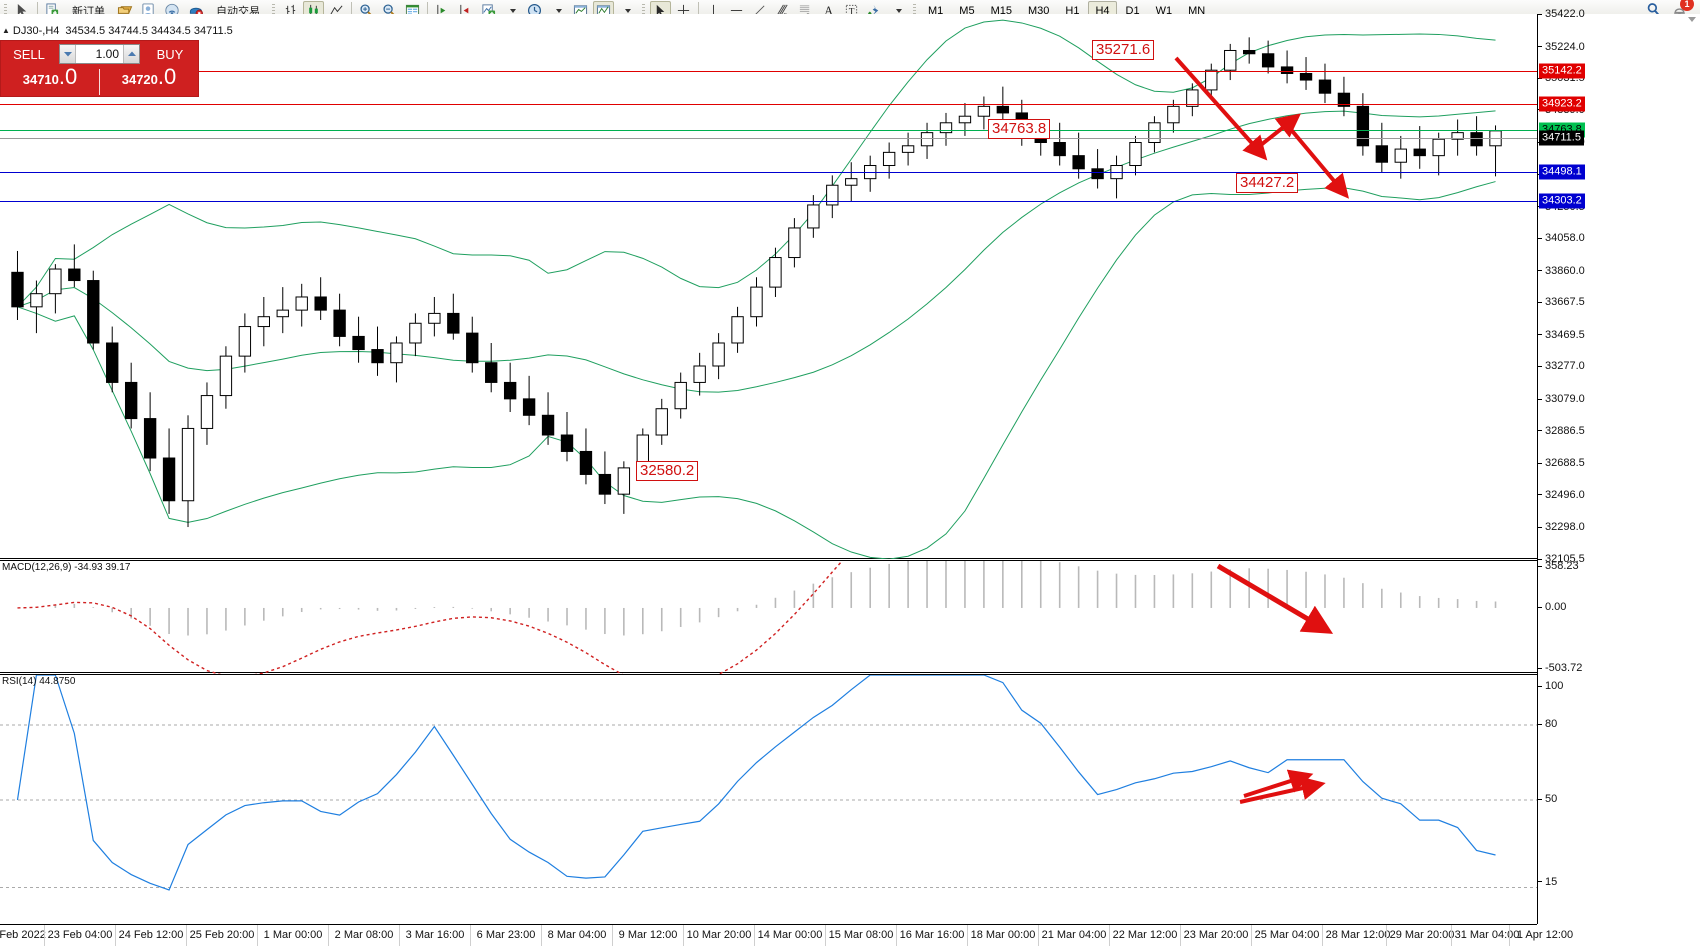  What do you see at coordinates (1558, 566) in the screenshot?
I see `indicator-tick: 358.23` at bounding box center [1558, 566].